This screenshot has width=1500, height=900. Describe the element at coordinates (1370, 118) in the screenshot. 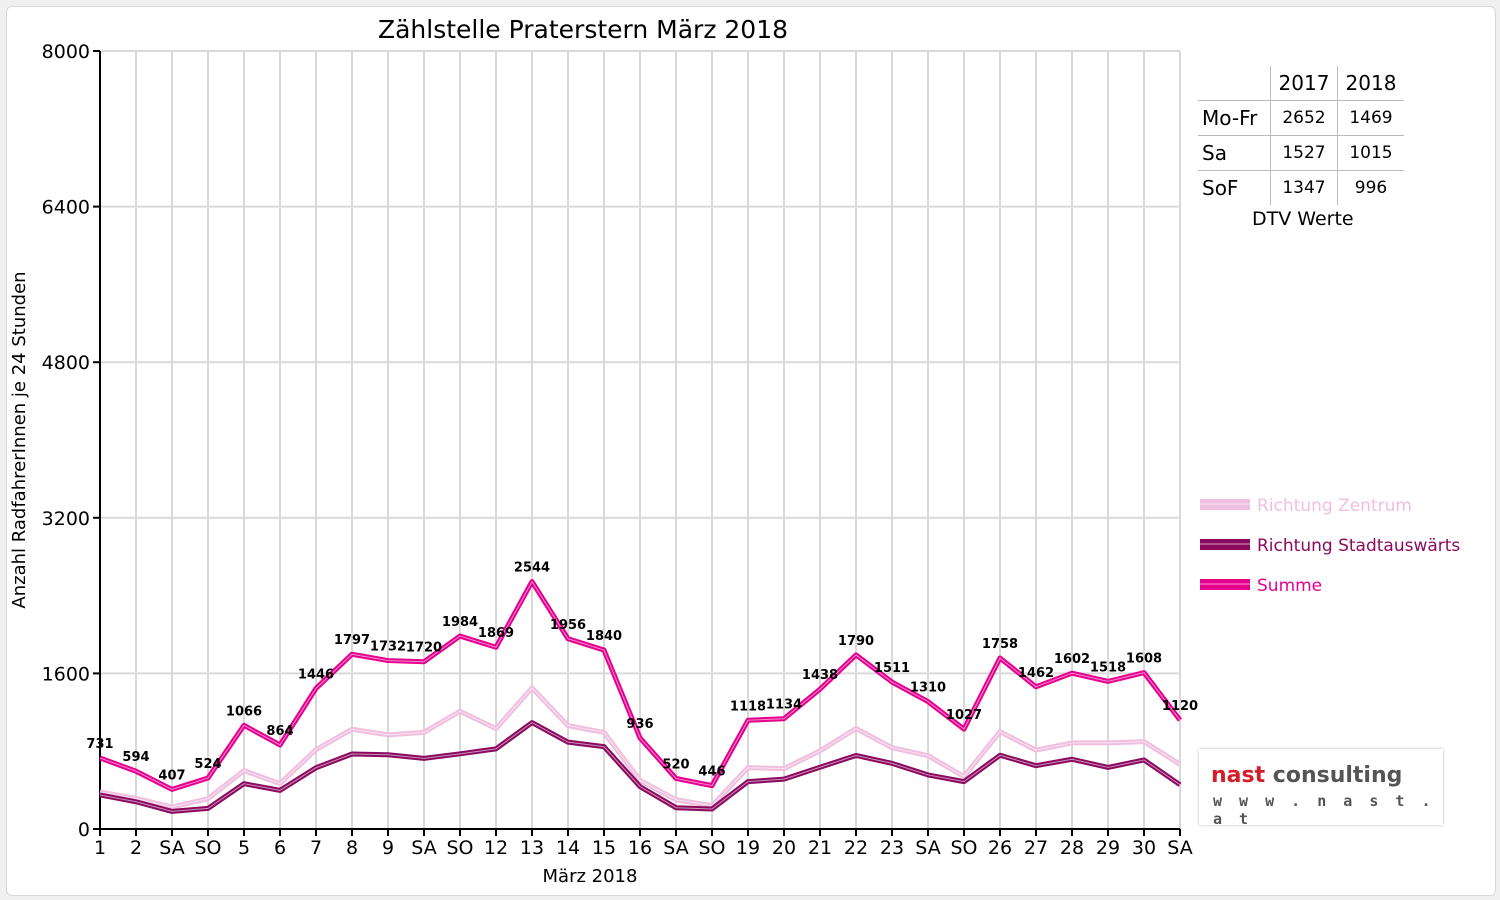

I see `table-cell: 1469` at that location.